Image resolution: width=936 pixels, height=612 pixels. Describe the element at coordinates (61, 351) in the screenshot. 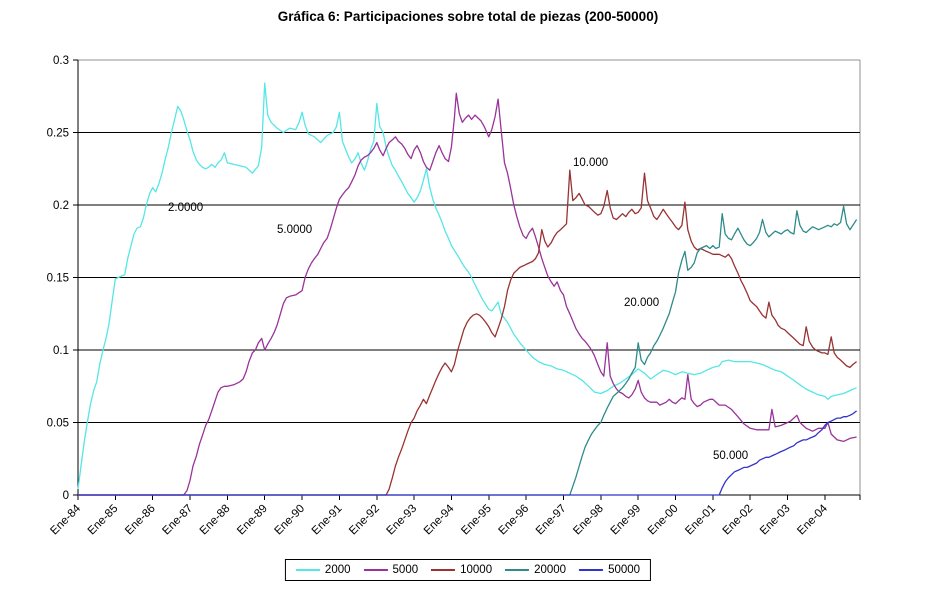

I see `y-tick-label: 0.1` at that location.